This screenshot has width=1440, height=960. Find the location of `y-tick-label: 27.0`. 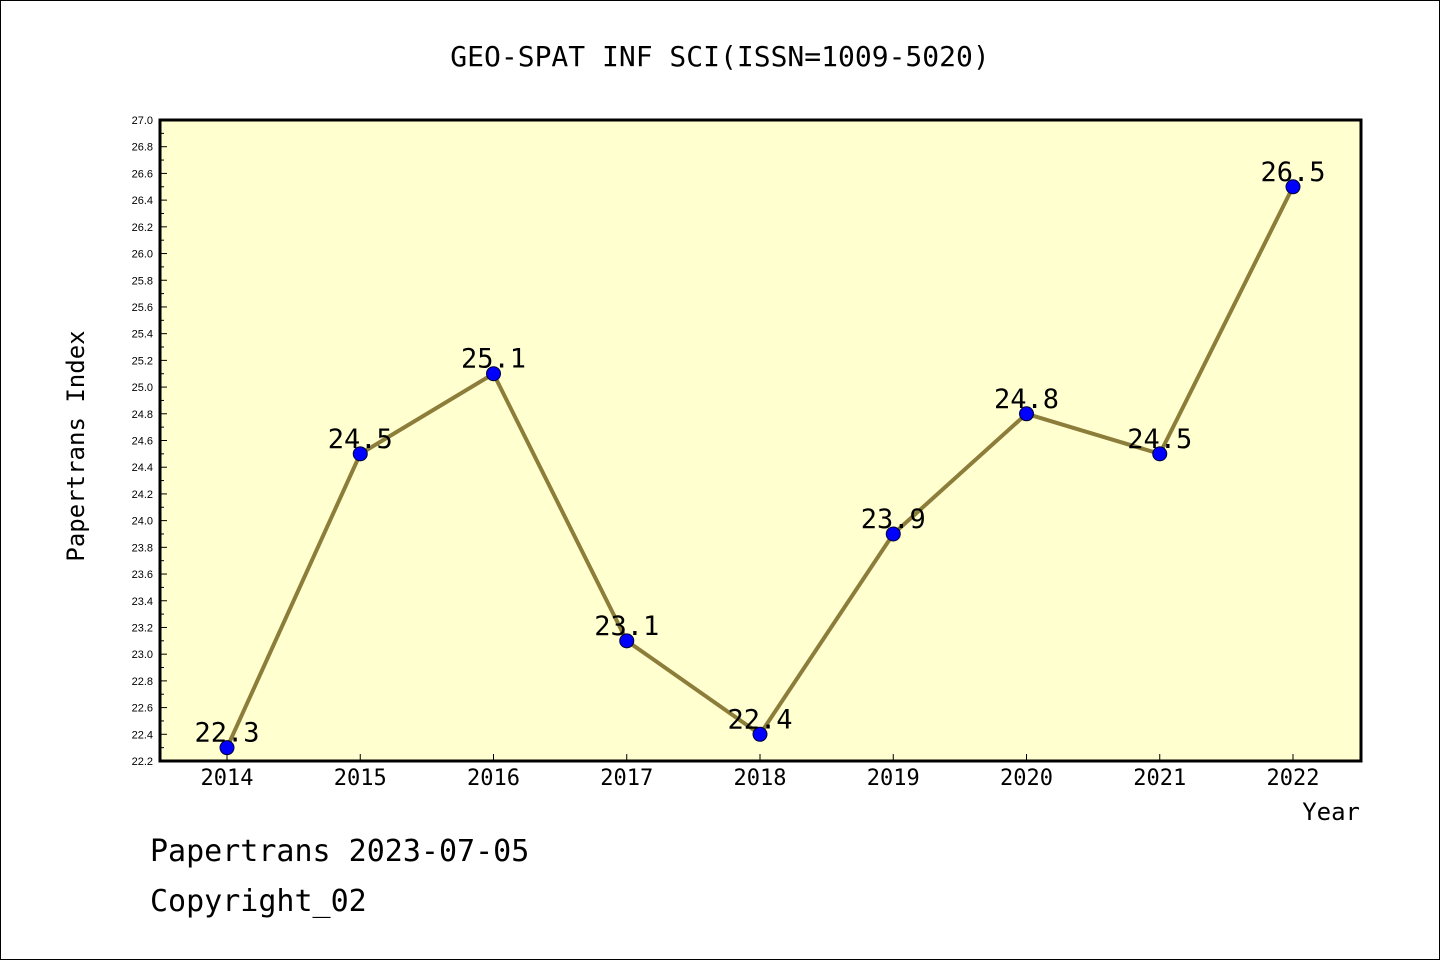

y-tick-label: 27.0 is located at coordinates (142, 121).